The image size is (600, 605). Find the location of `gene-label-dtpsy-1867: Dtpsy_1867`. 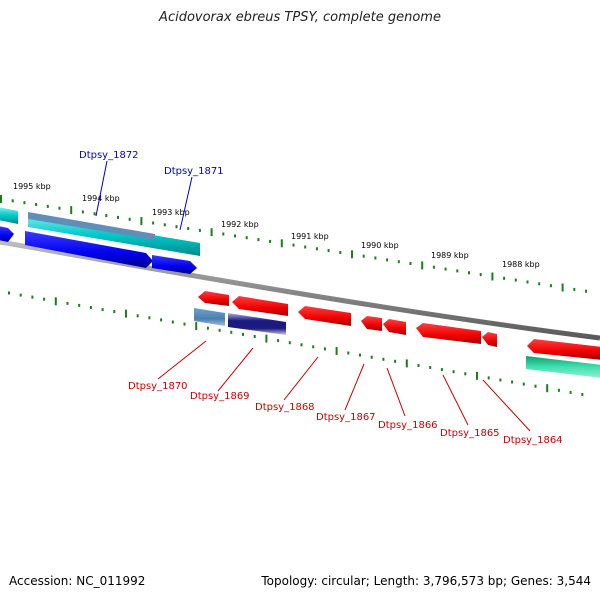

gene-label-dtpsy-1867: Dtpsy_1867 is located at coordinates (346, 417).